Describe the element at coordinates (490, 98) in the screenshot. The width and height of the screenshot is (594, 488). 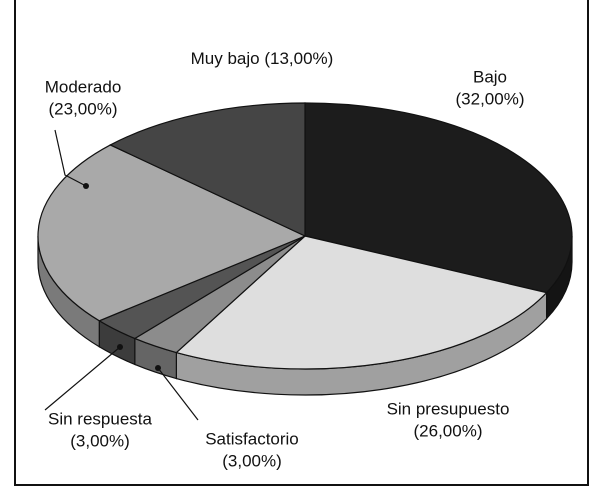
I see `value-label: (32,00%)` at that location.